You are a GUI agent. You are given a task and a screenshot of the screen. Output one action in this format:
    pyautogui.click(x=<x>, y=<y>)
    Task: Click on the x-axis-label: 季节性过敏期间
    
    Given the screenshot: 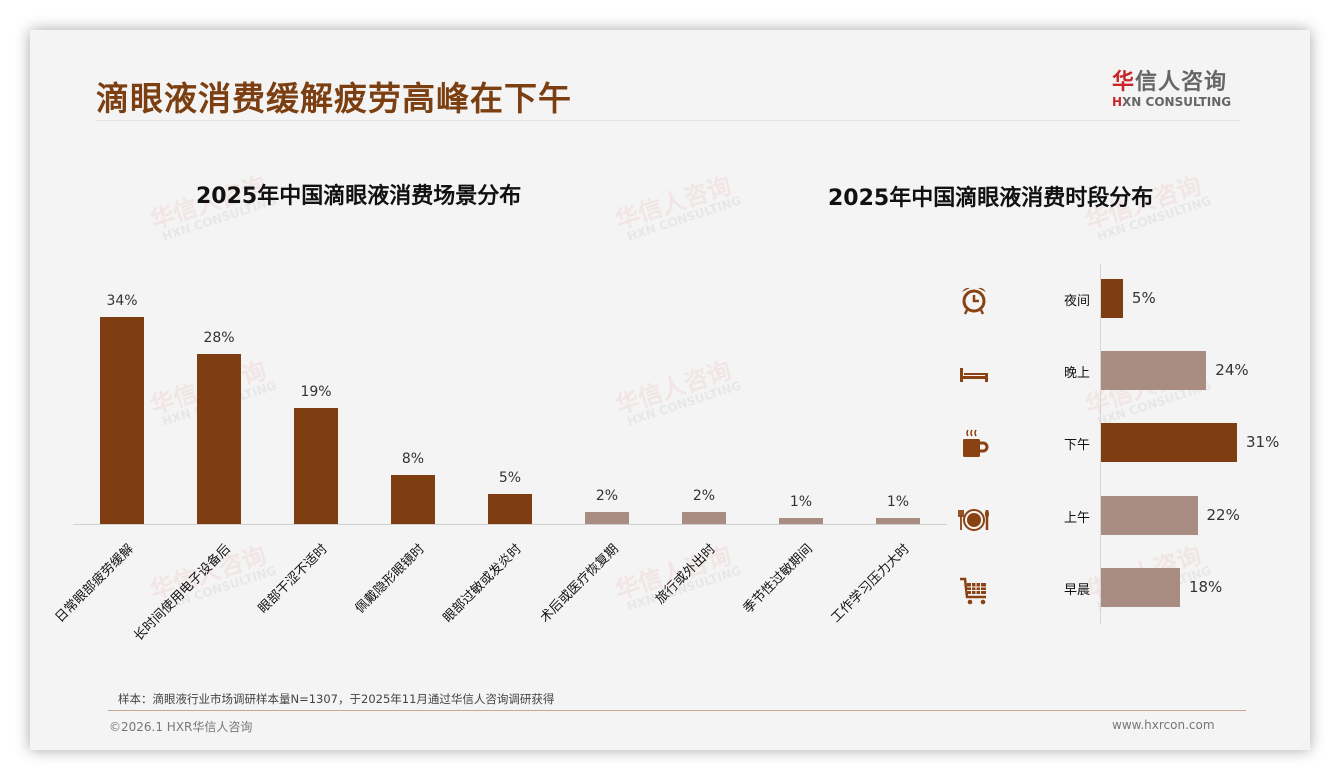 What is the action you would take?
    pyautogui.click(x=778, y=579)
    